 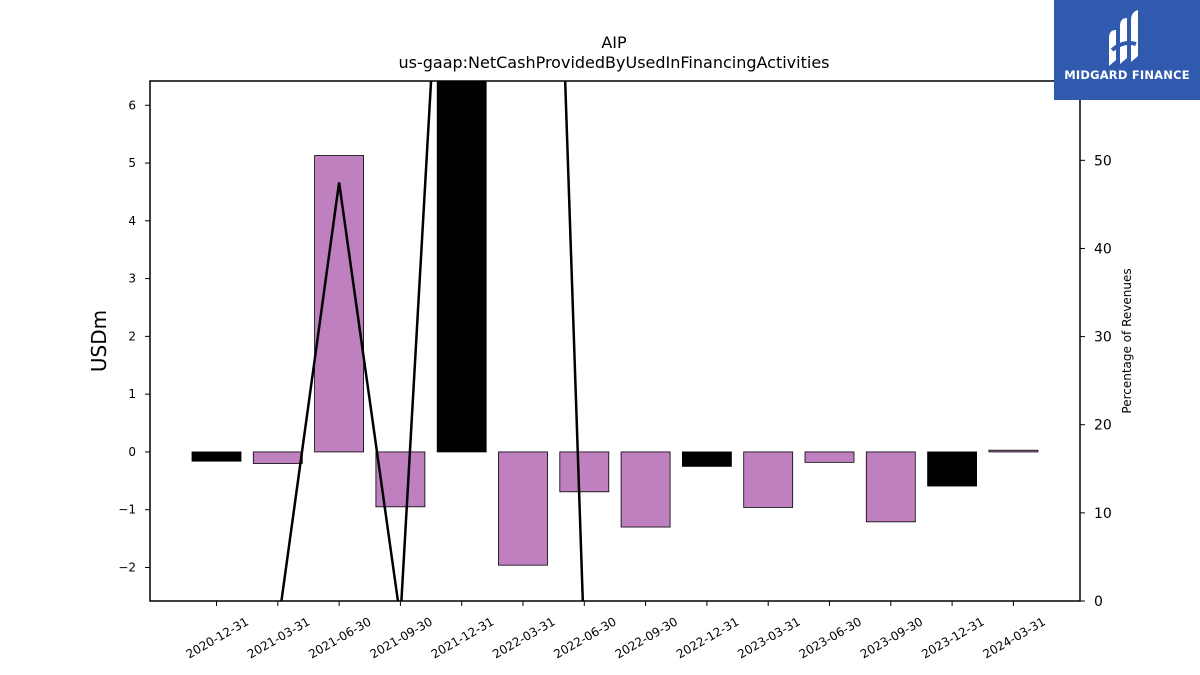 What do you see at coordinates (132, 279) in the screenshot?
I see `y-tick-label: 3` at bounding box center [132, 279].